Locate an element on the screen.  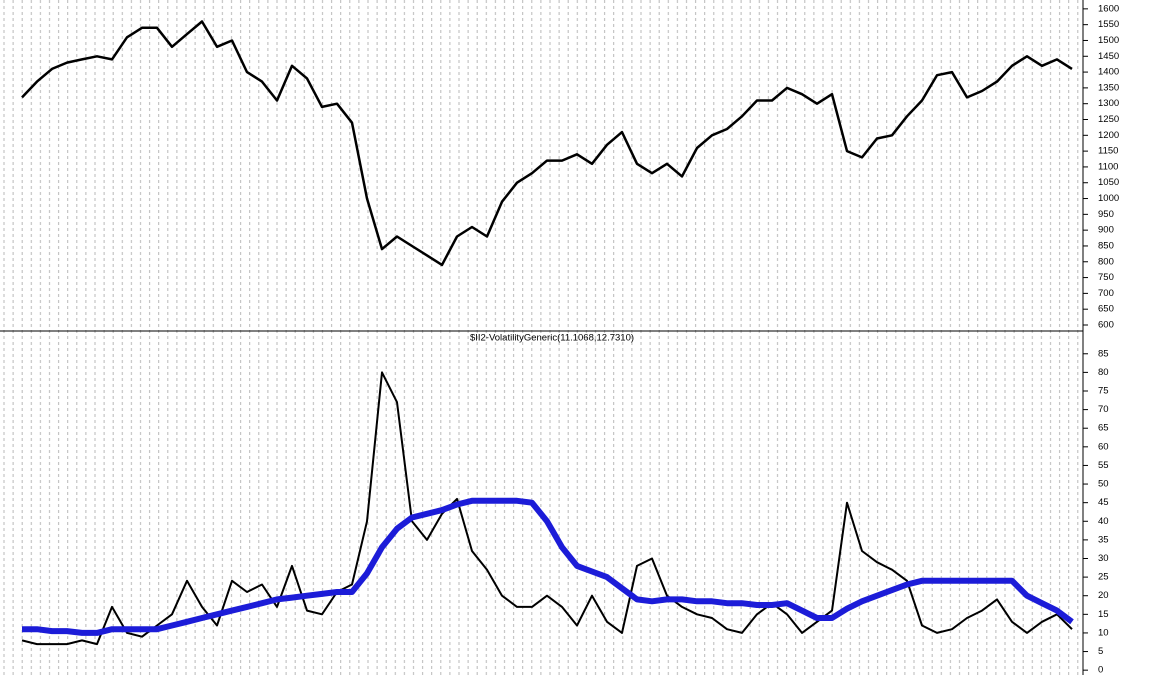
y-tick-label: 35 is located at coordinates (1103, 539).